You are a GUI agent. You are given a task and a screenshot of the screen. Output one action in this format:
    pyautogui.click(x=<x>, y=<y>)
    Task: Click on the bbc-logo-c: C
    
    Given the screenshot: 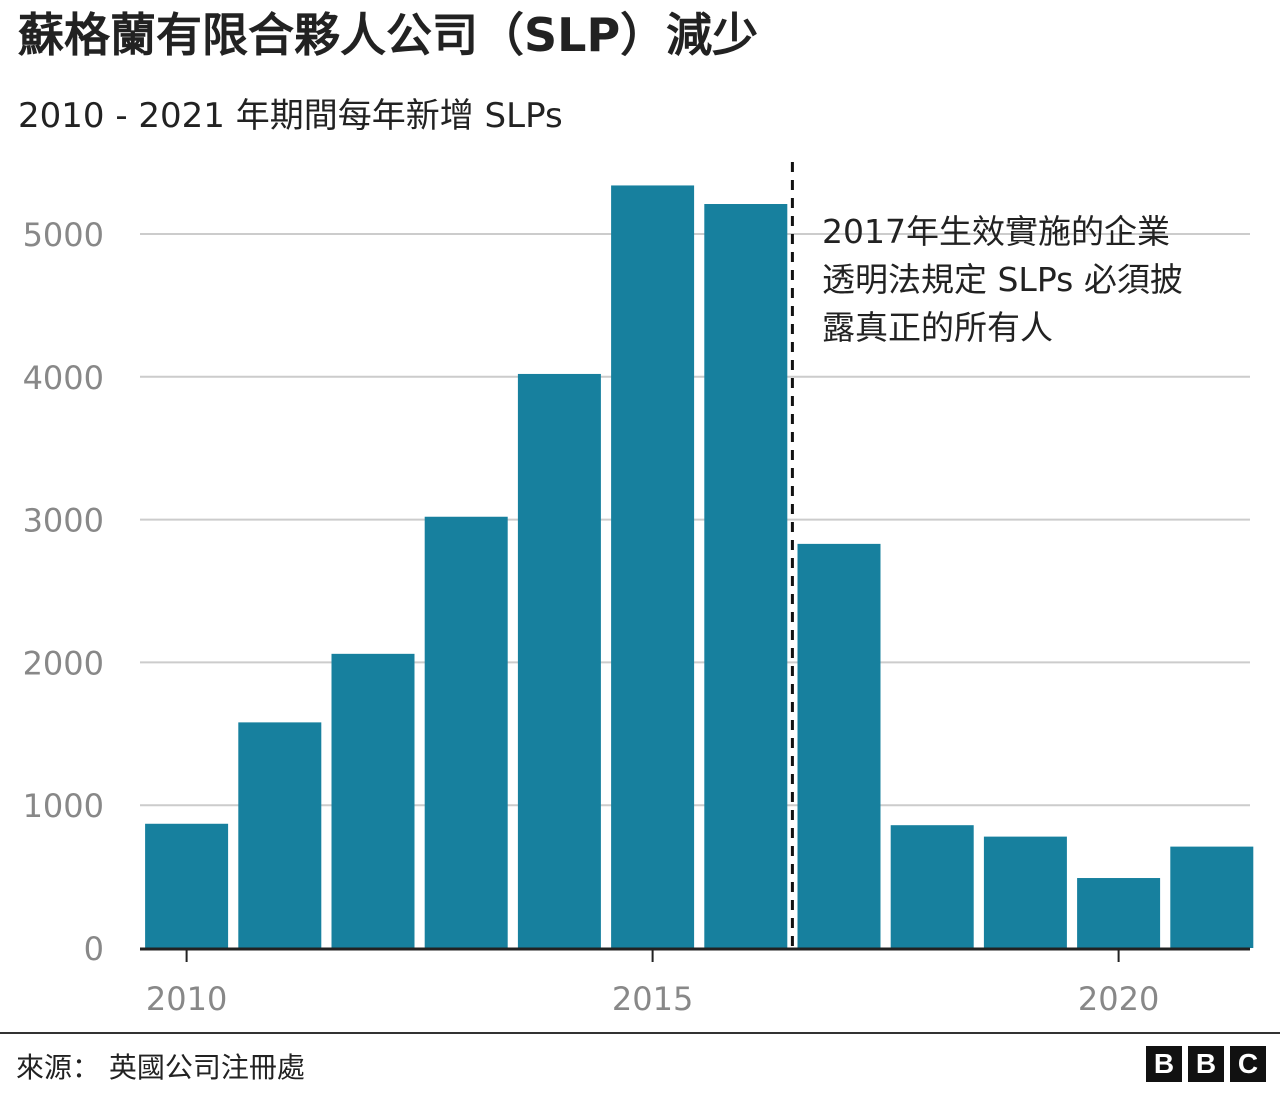 What is the action you would take?
    pyautogui.click(x=1248, y=1064)
    